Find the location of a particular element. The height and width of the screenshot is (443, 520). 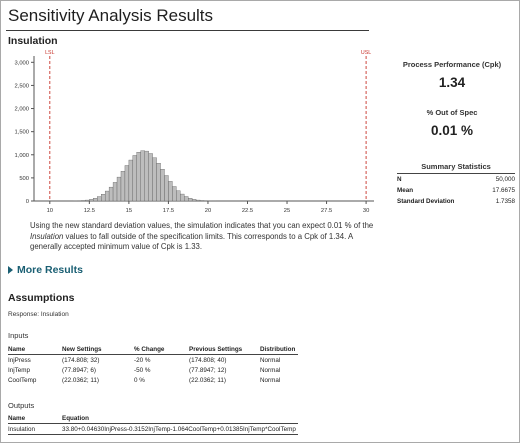

summary-row: N 50,000 is located at coordinates (456, 179).